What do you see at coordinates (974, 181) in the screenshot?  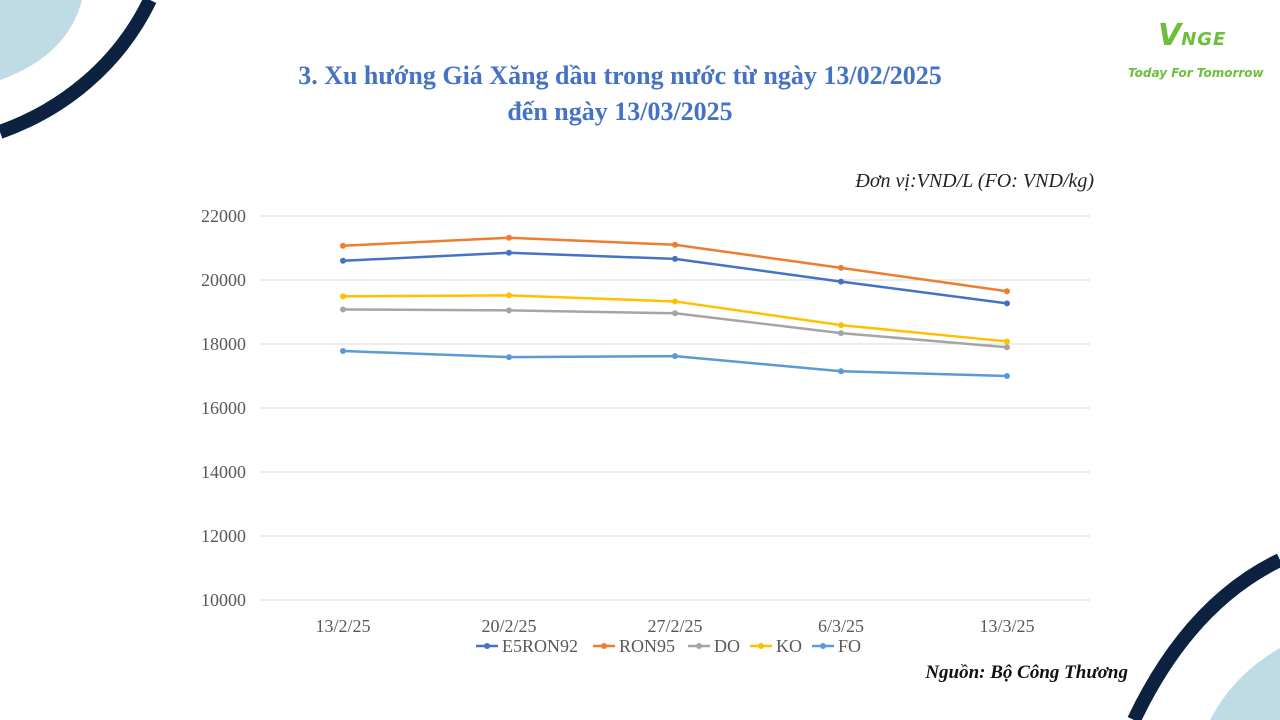 I see `unit-note: Đơn vị:VND/L (FO: VND/kg)` at bounding box center [974, 181].